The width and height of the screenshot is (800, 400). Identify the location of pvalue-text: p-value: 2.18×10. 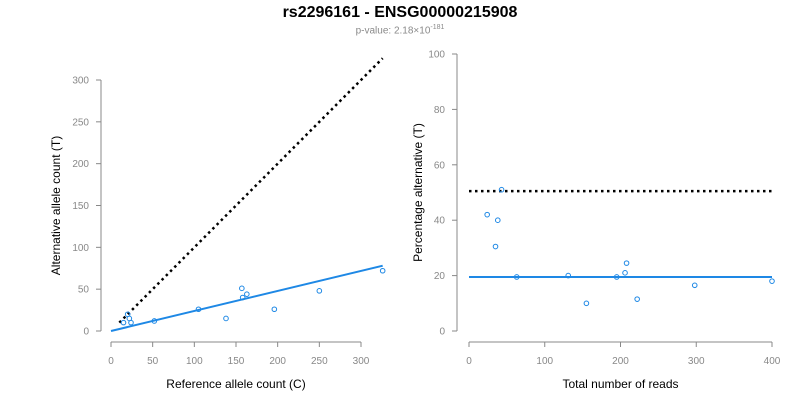
(393, 31).